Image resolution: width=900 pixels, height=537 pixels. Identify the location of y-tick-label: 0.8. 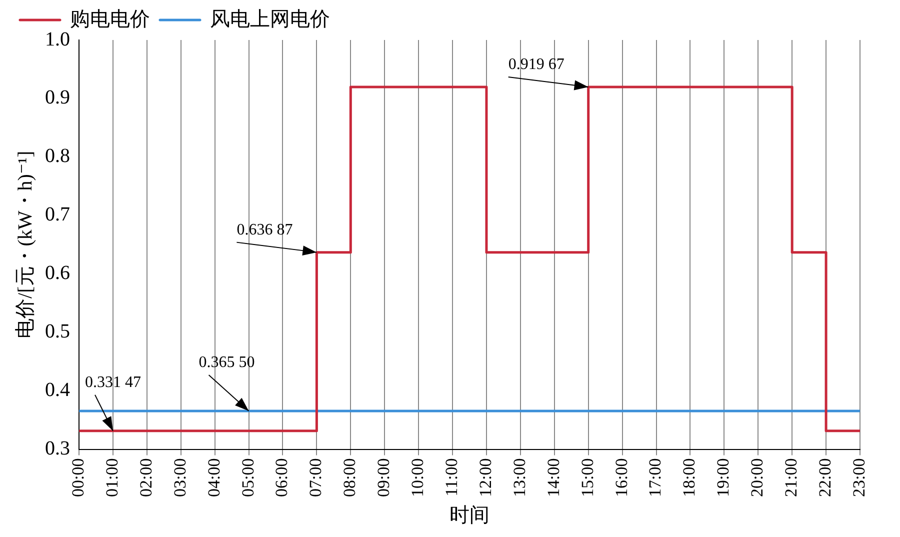
(57, 156).